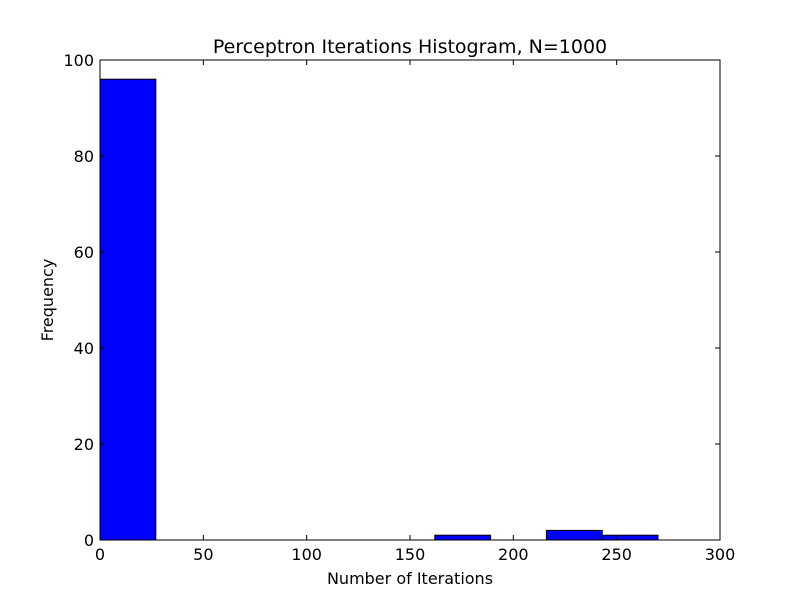 Image resolution: width=800 pixels, height=600 pixels. I want to click on y-tick-label: 40, so click(84, 348).